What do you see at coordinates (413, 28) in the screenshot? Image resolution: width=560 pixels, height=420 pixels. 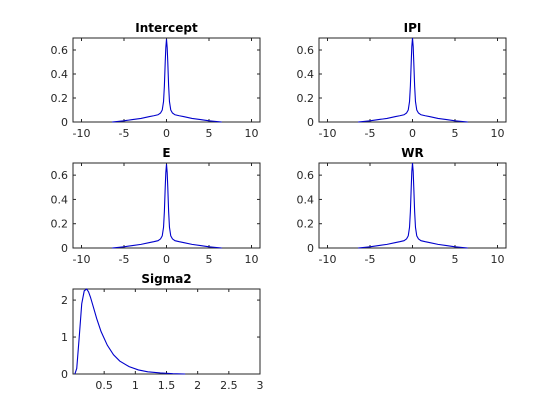 I see `subplot-title: IPI` at bounding box center [413, 28].